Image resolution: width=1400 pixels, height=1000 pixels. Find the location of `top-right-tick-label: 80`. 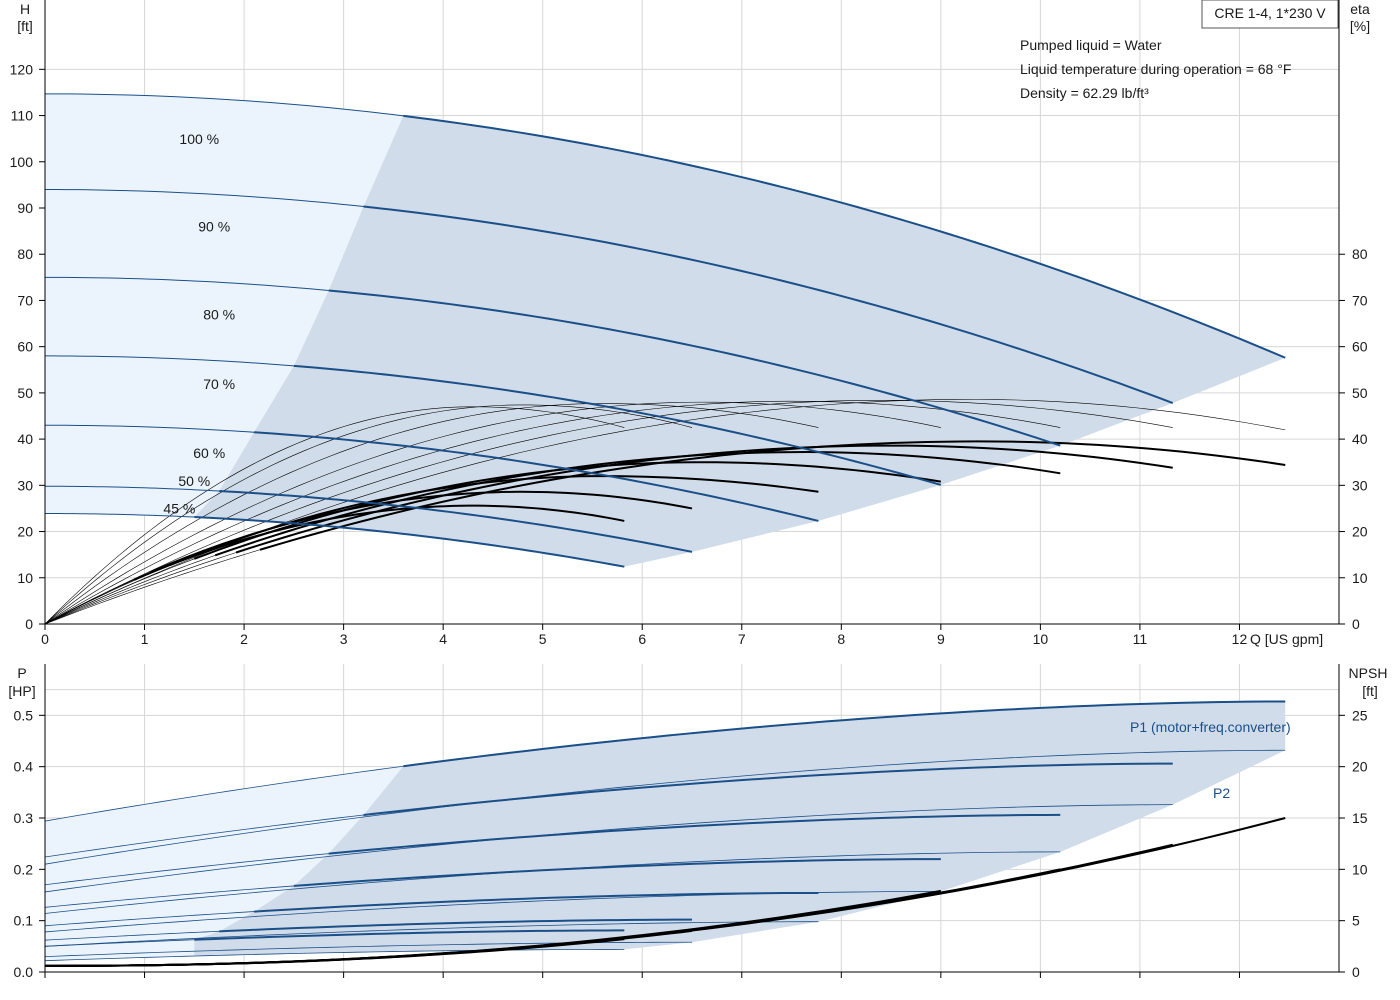

top-right-tick-label: 80 is located at coordinates (1360, 254).